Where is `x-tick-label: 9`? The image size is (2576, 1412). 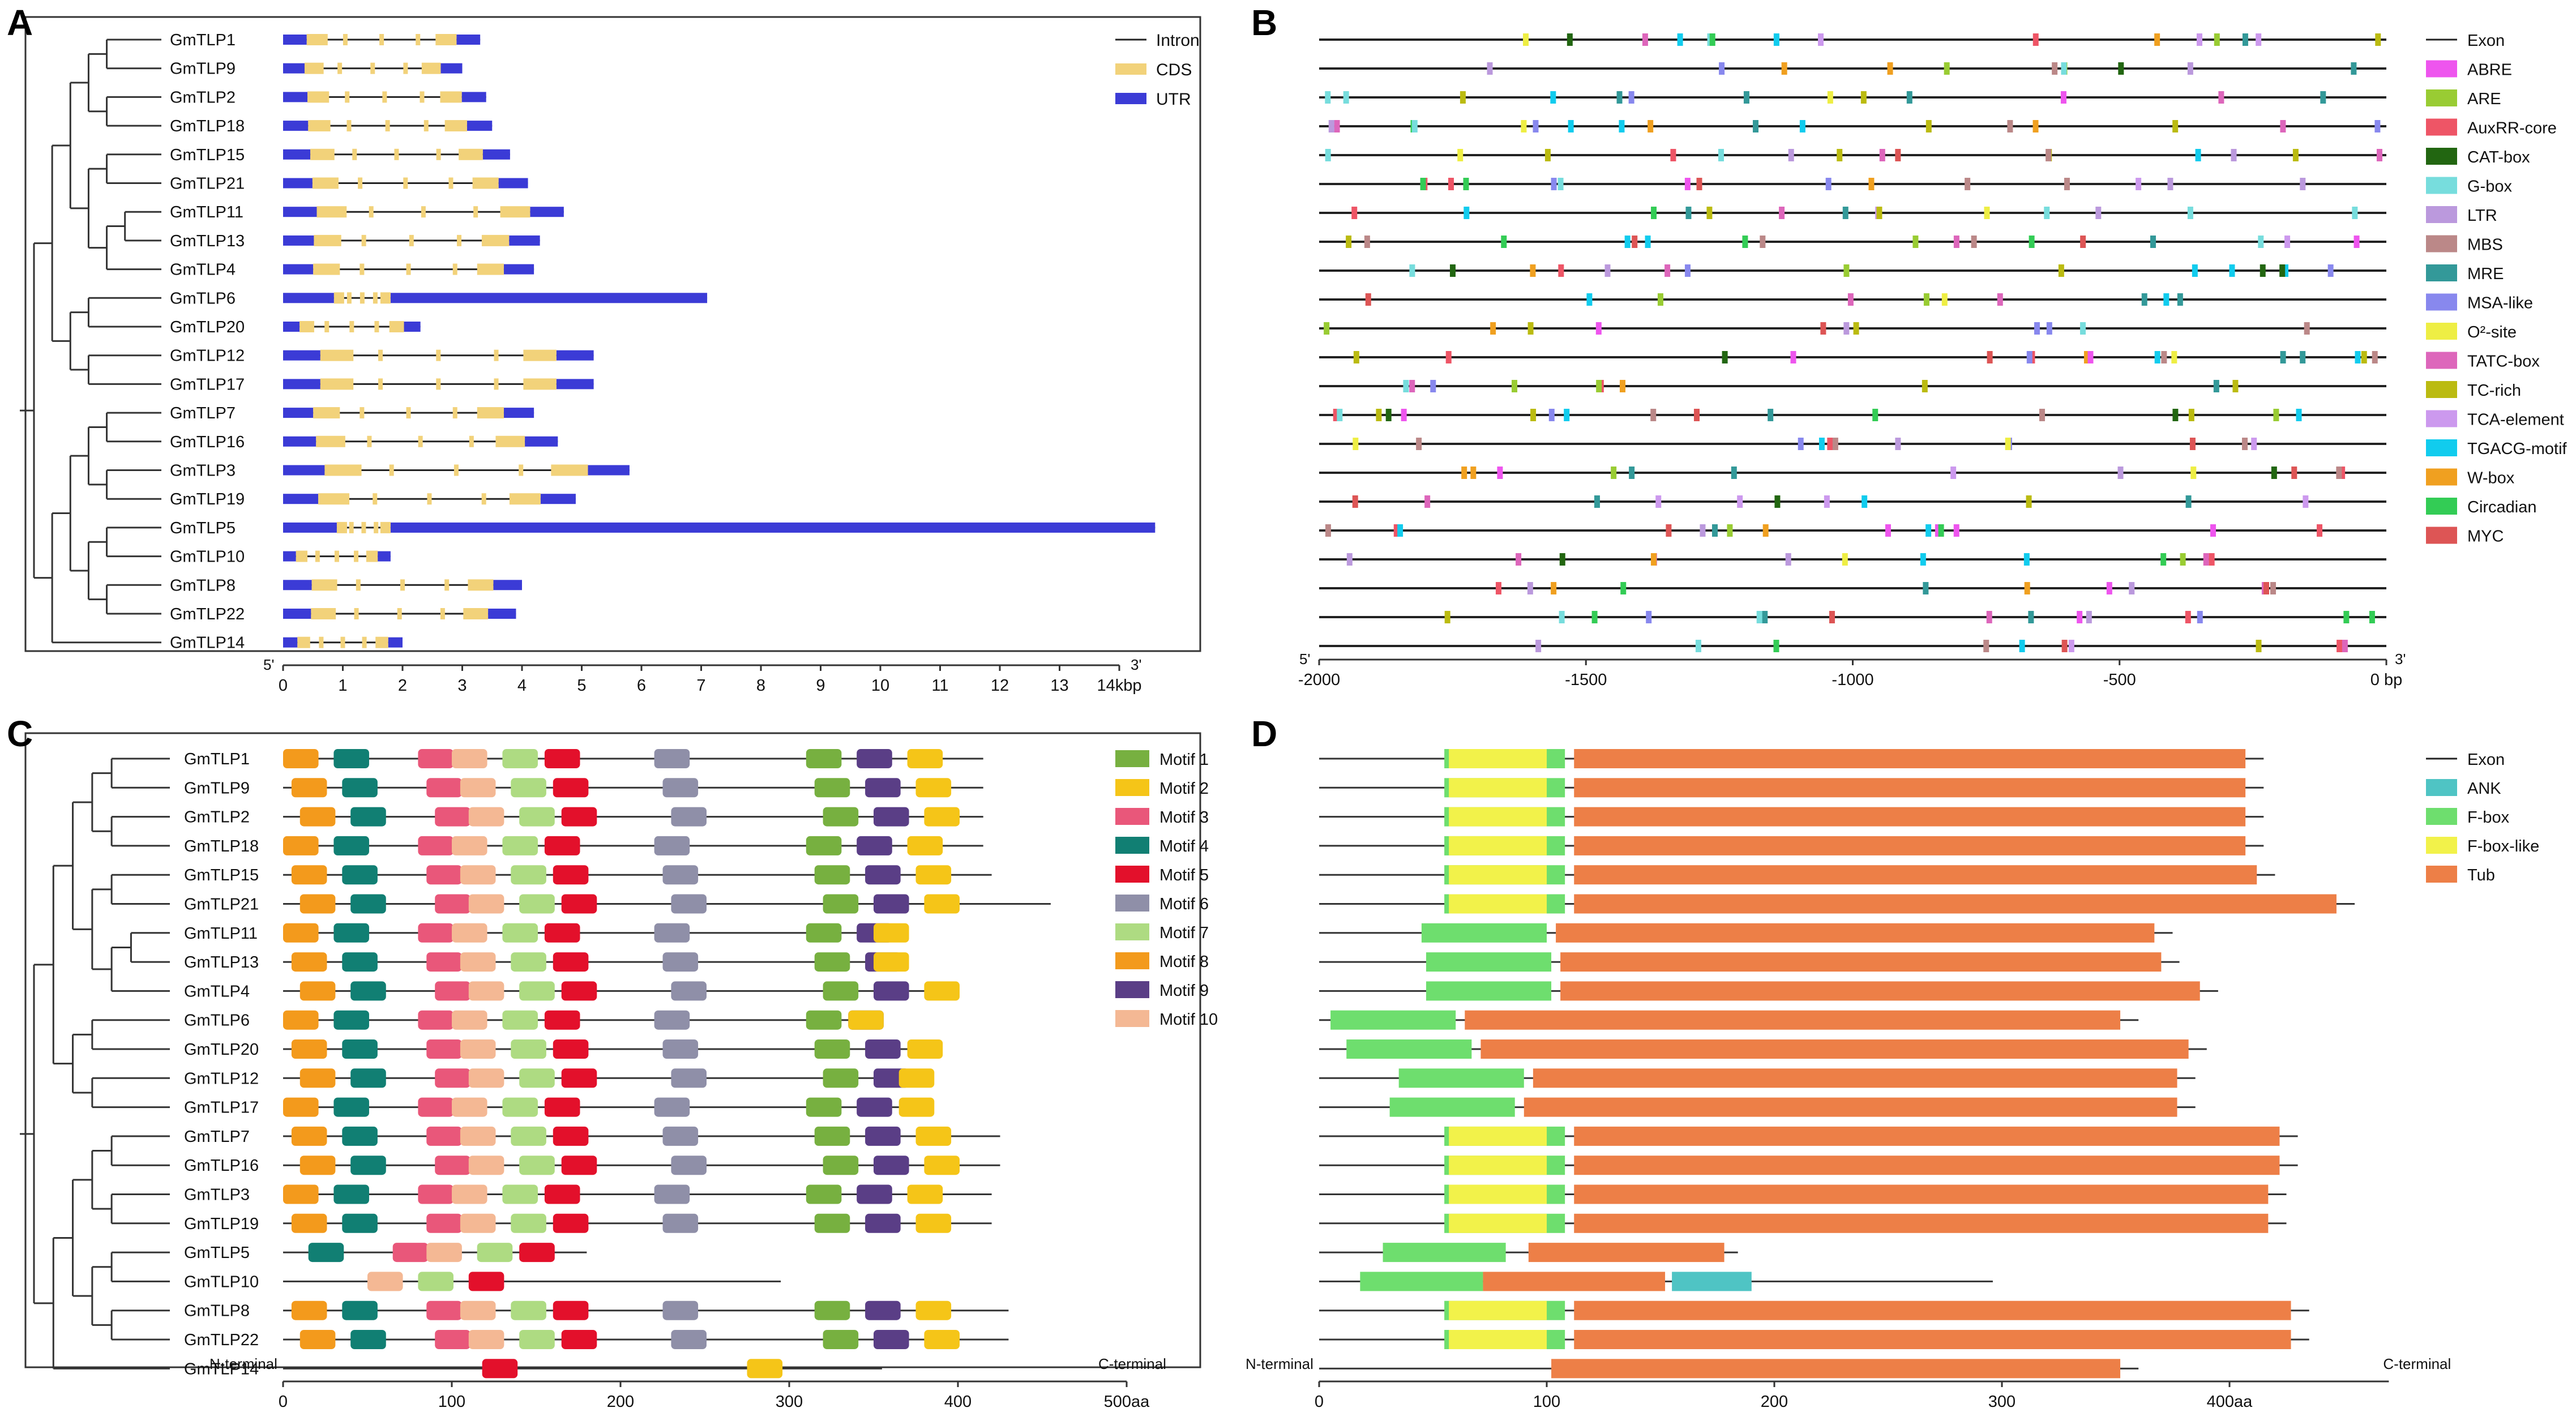 x-tick-label: 9 is located at coordinates (820, 686).